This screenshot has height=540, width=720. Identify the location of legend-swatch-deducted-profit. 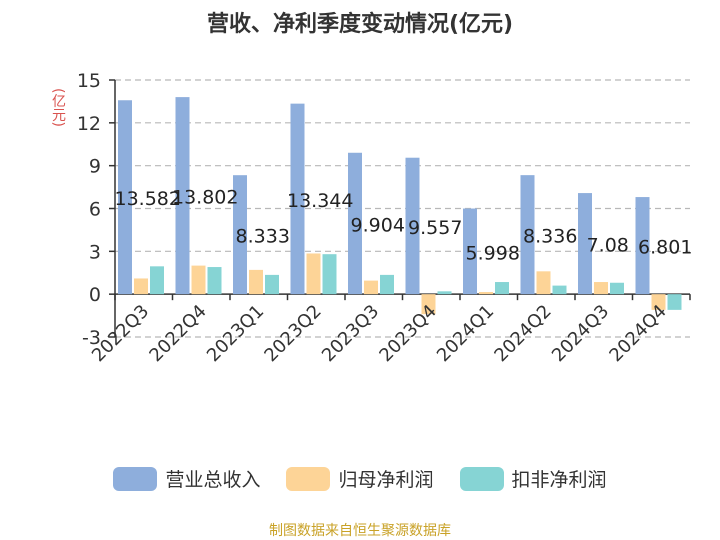
(481, 478).